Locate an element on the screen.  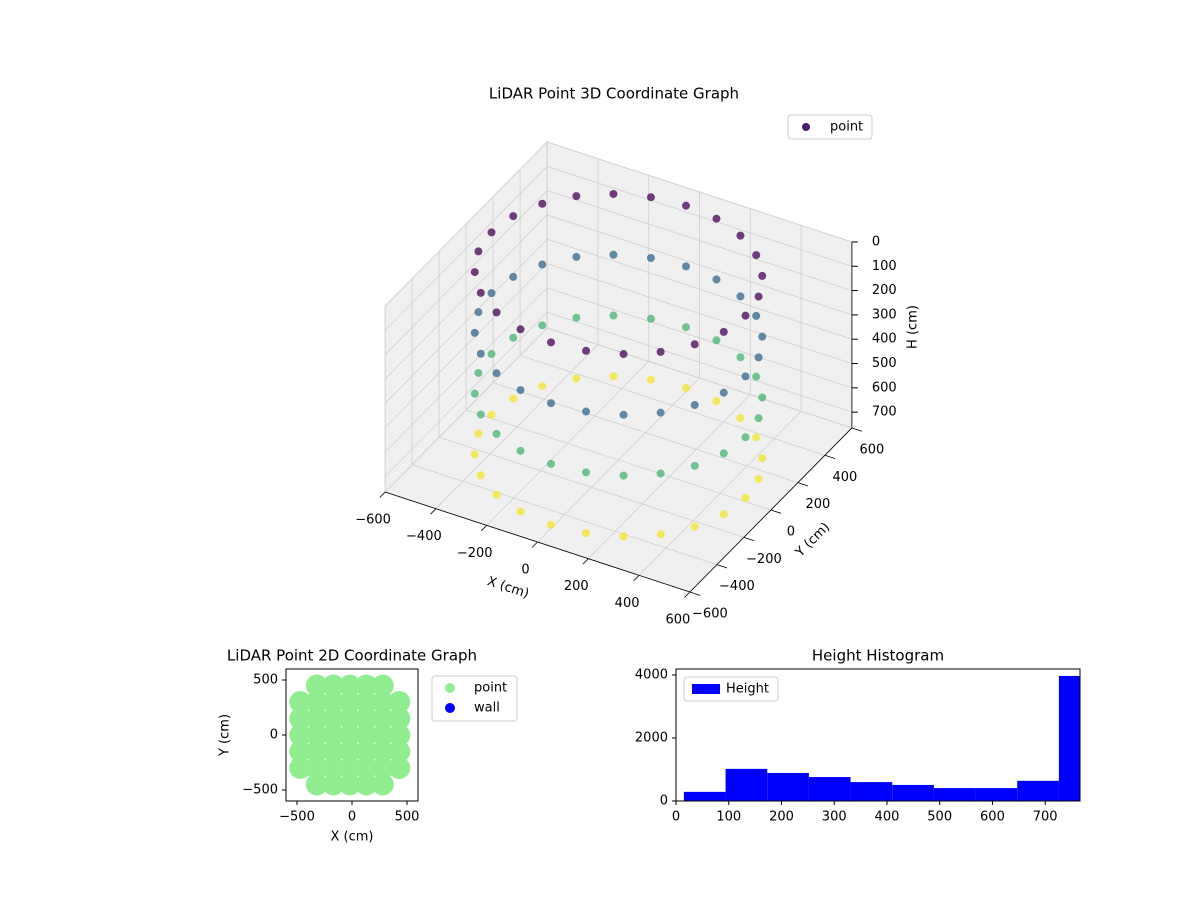
legend-marker is located at coordinates (450, 688).